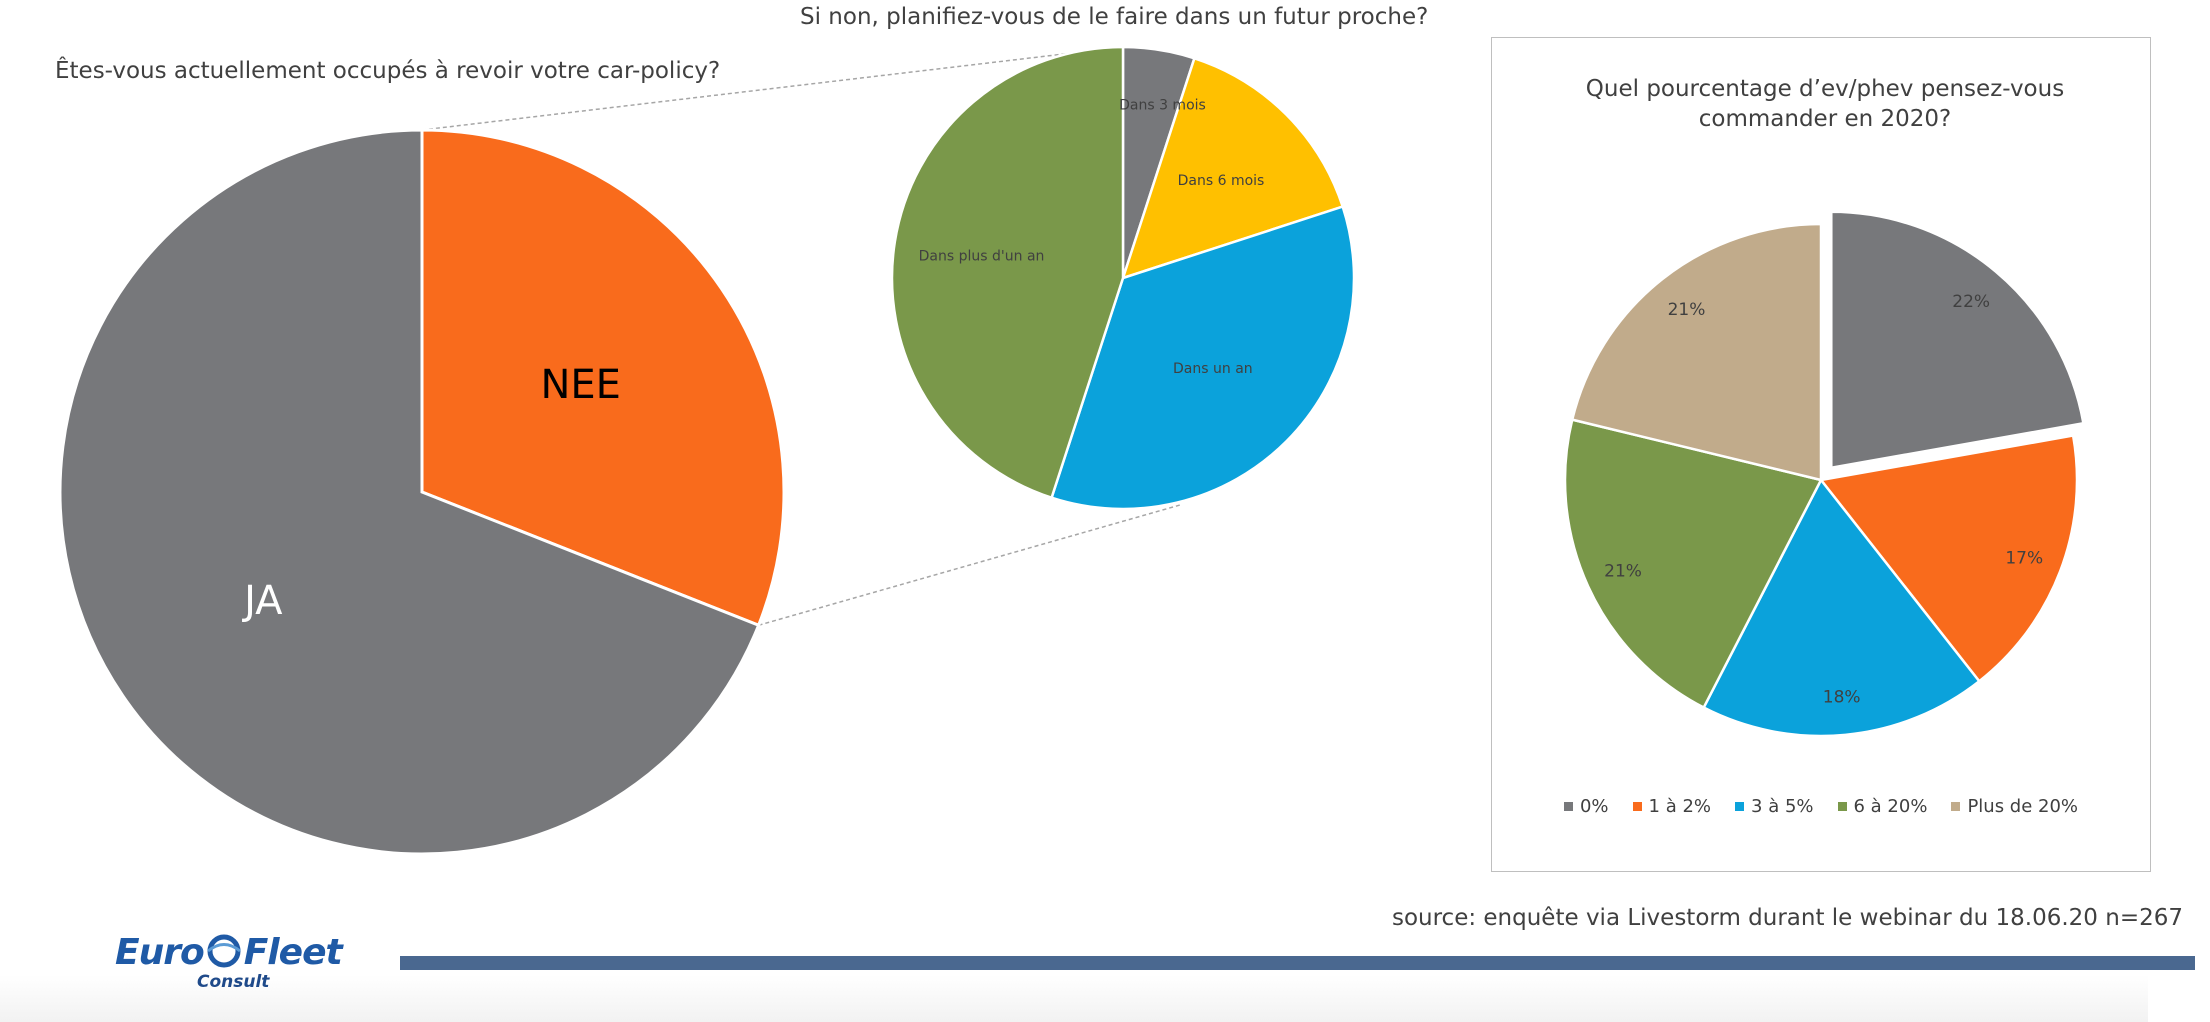 The image size is (2210, 1022). Describe the element at coordinates (982, 257) in the screenshot. I see `pie2-label-dans-plus-d-un-an: Dans plus d'un an` at that location.